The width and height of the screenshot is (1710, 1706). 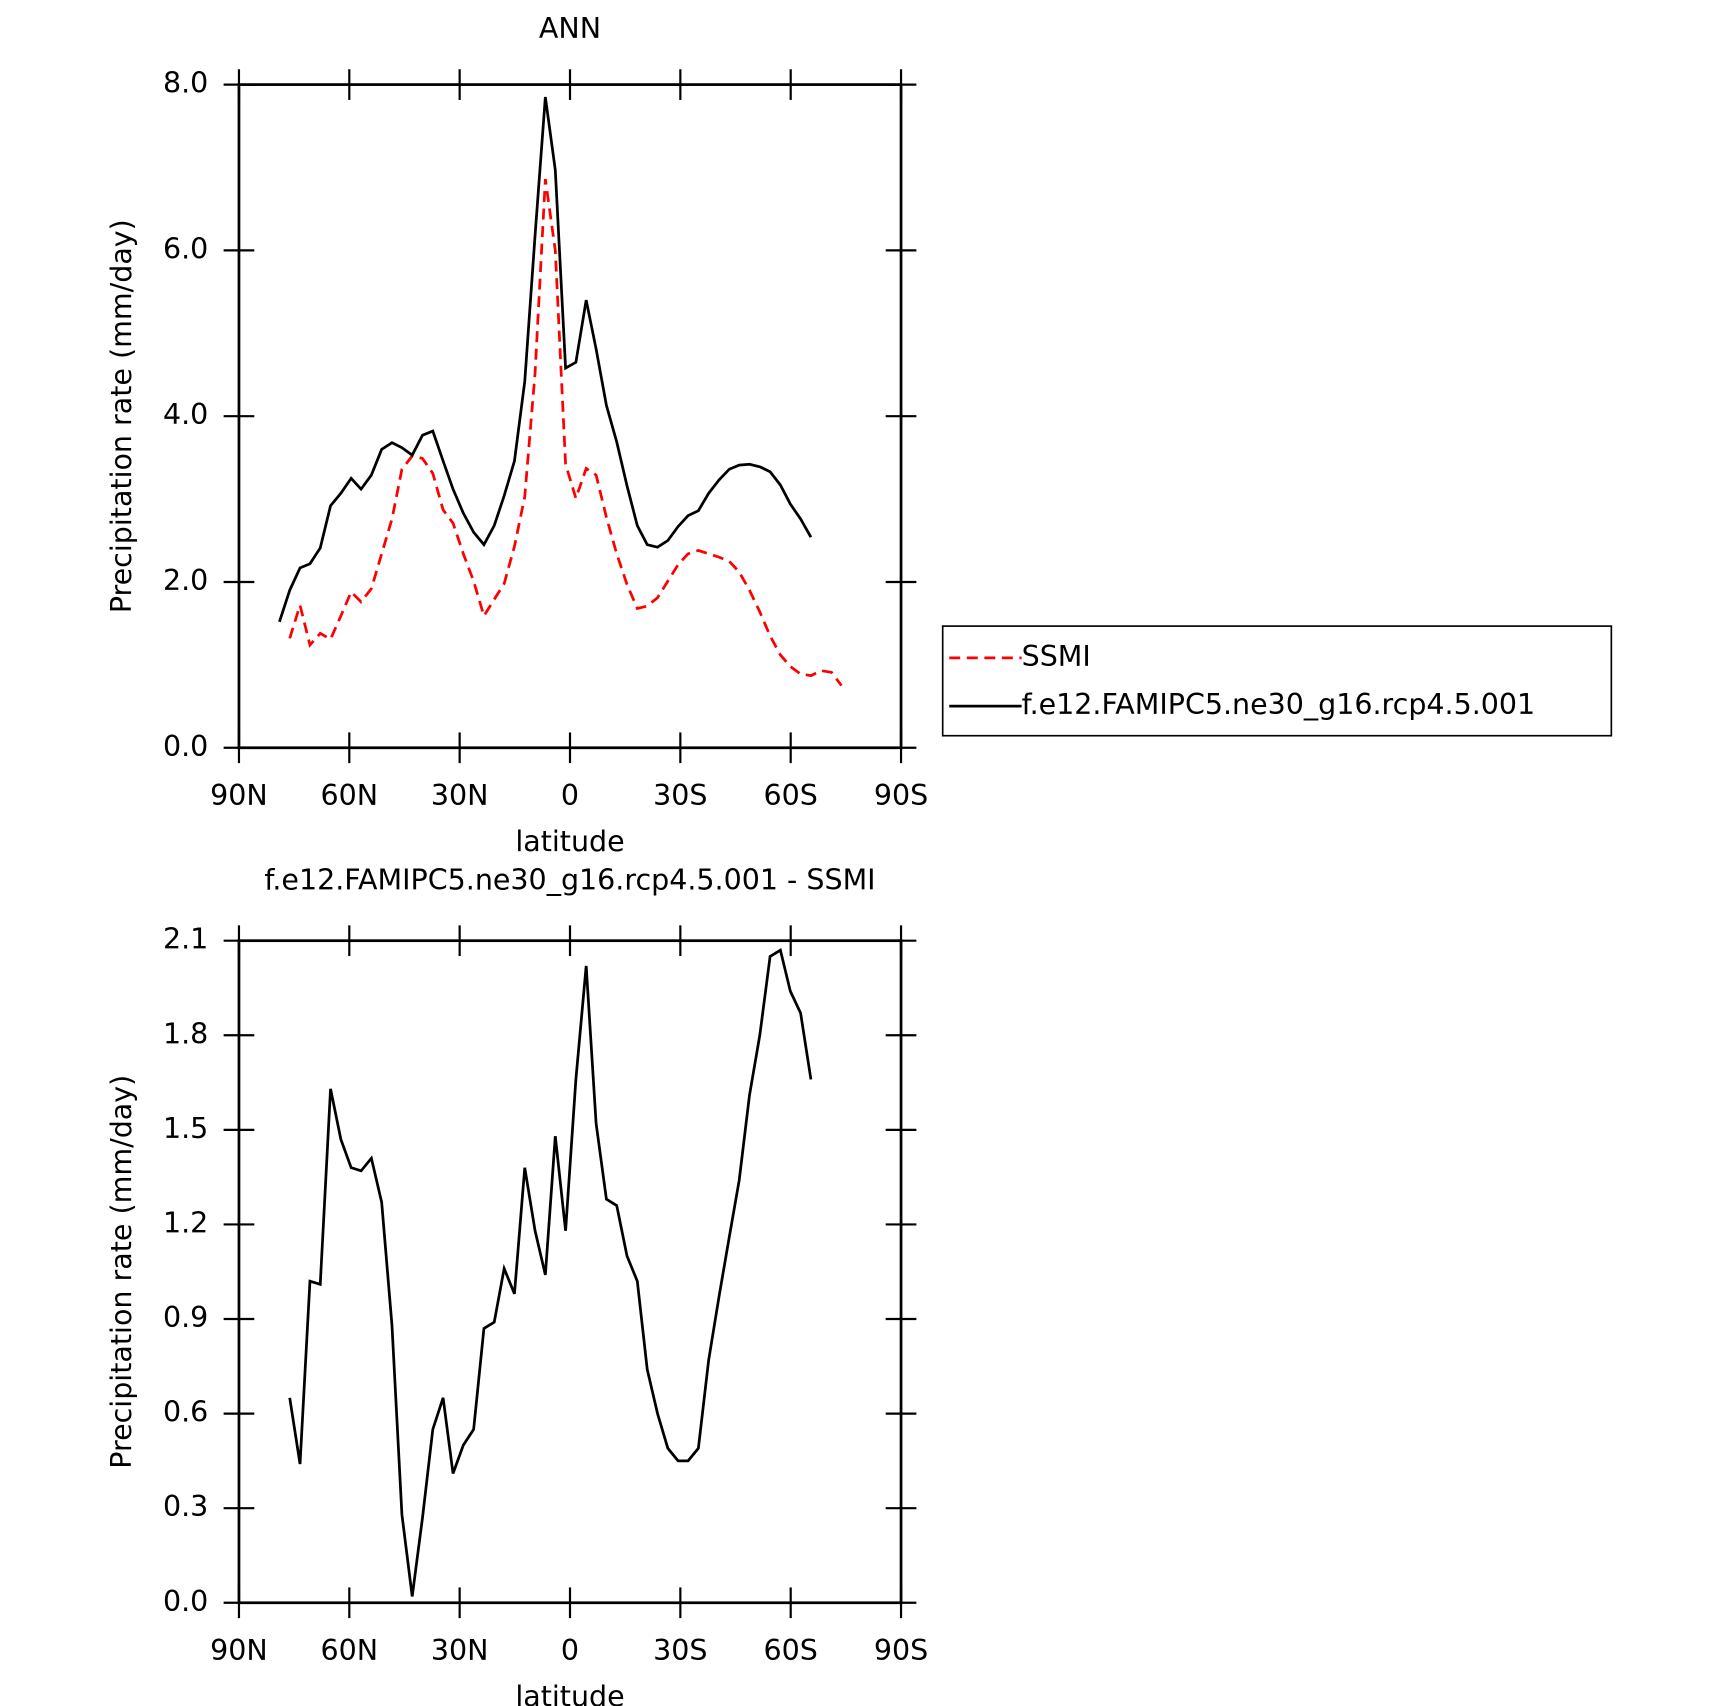 I want to click on y-tick-label: 0.3, so click(x=185, y=1506).